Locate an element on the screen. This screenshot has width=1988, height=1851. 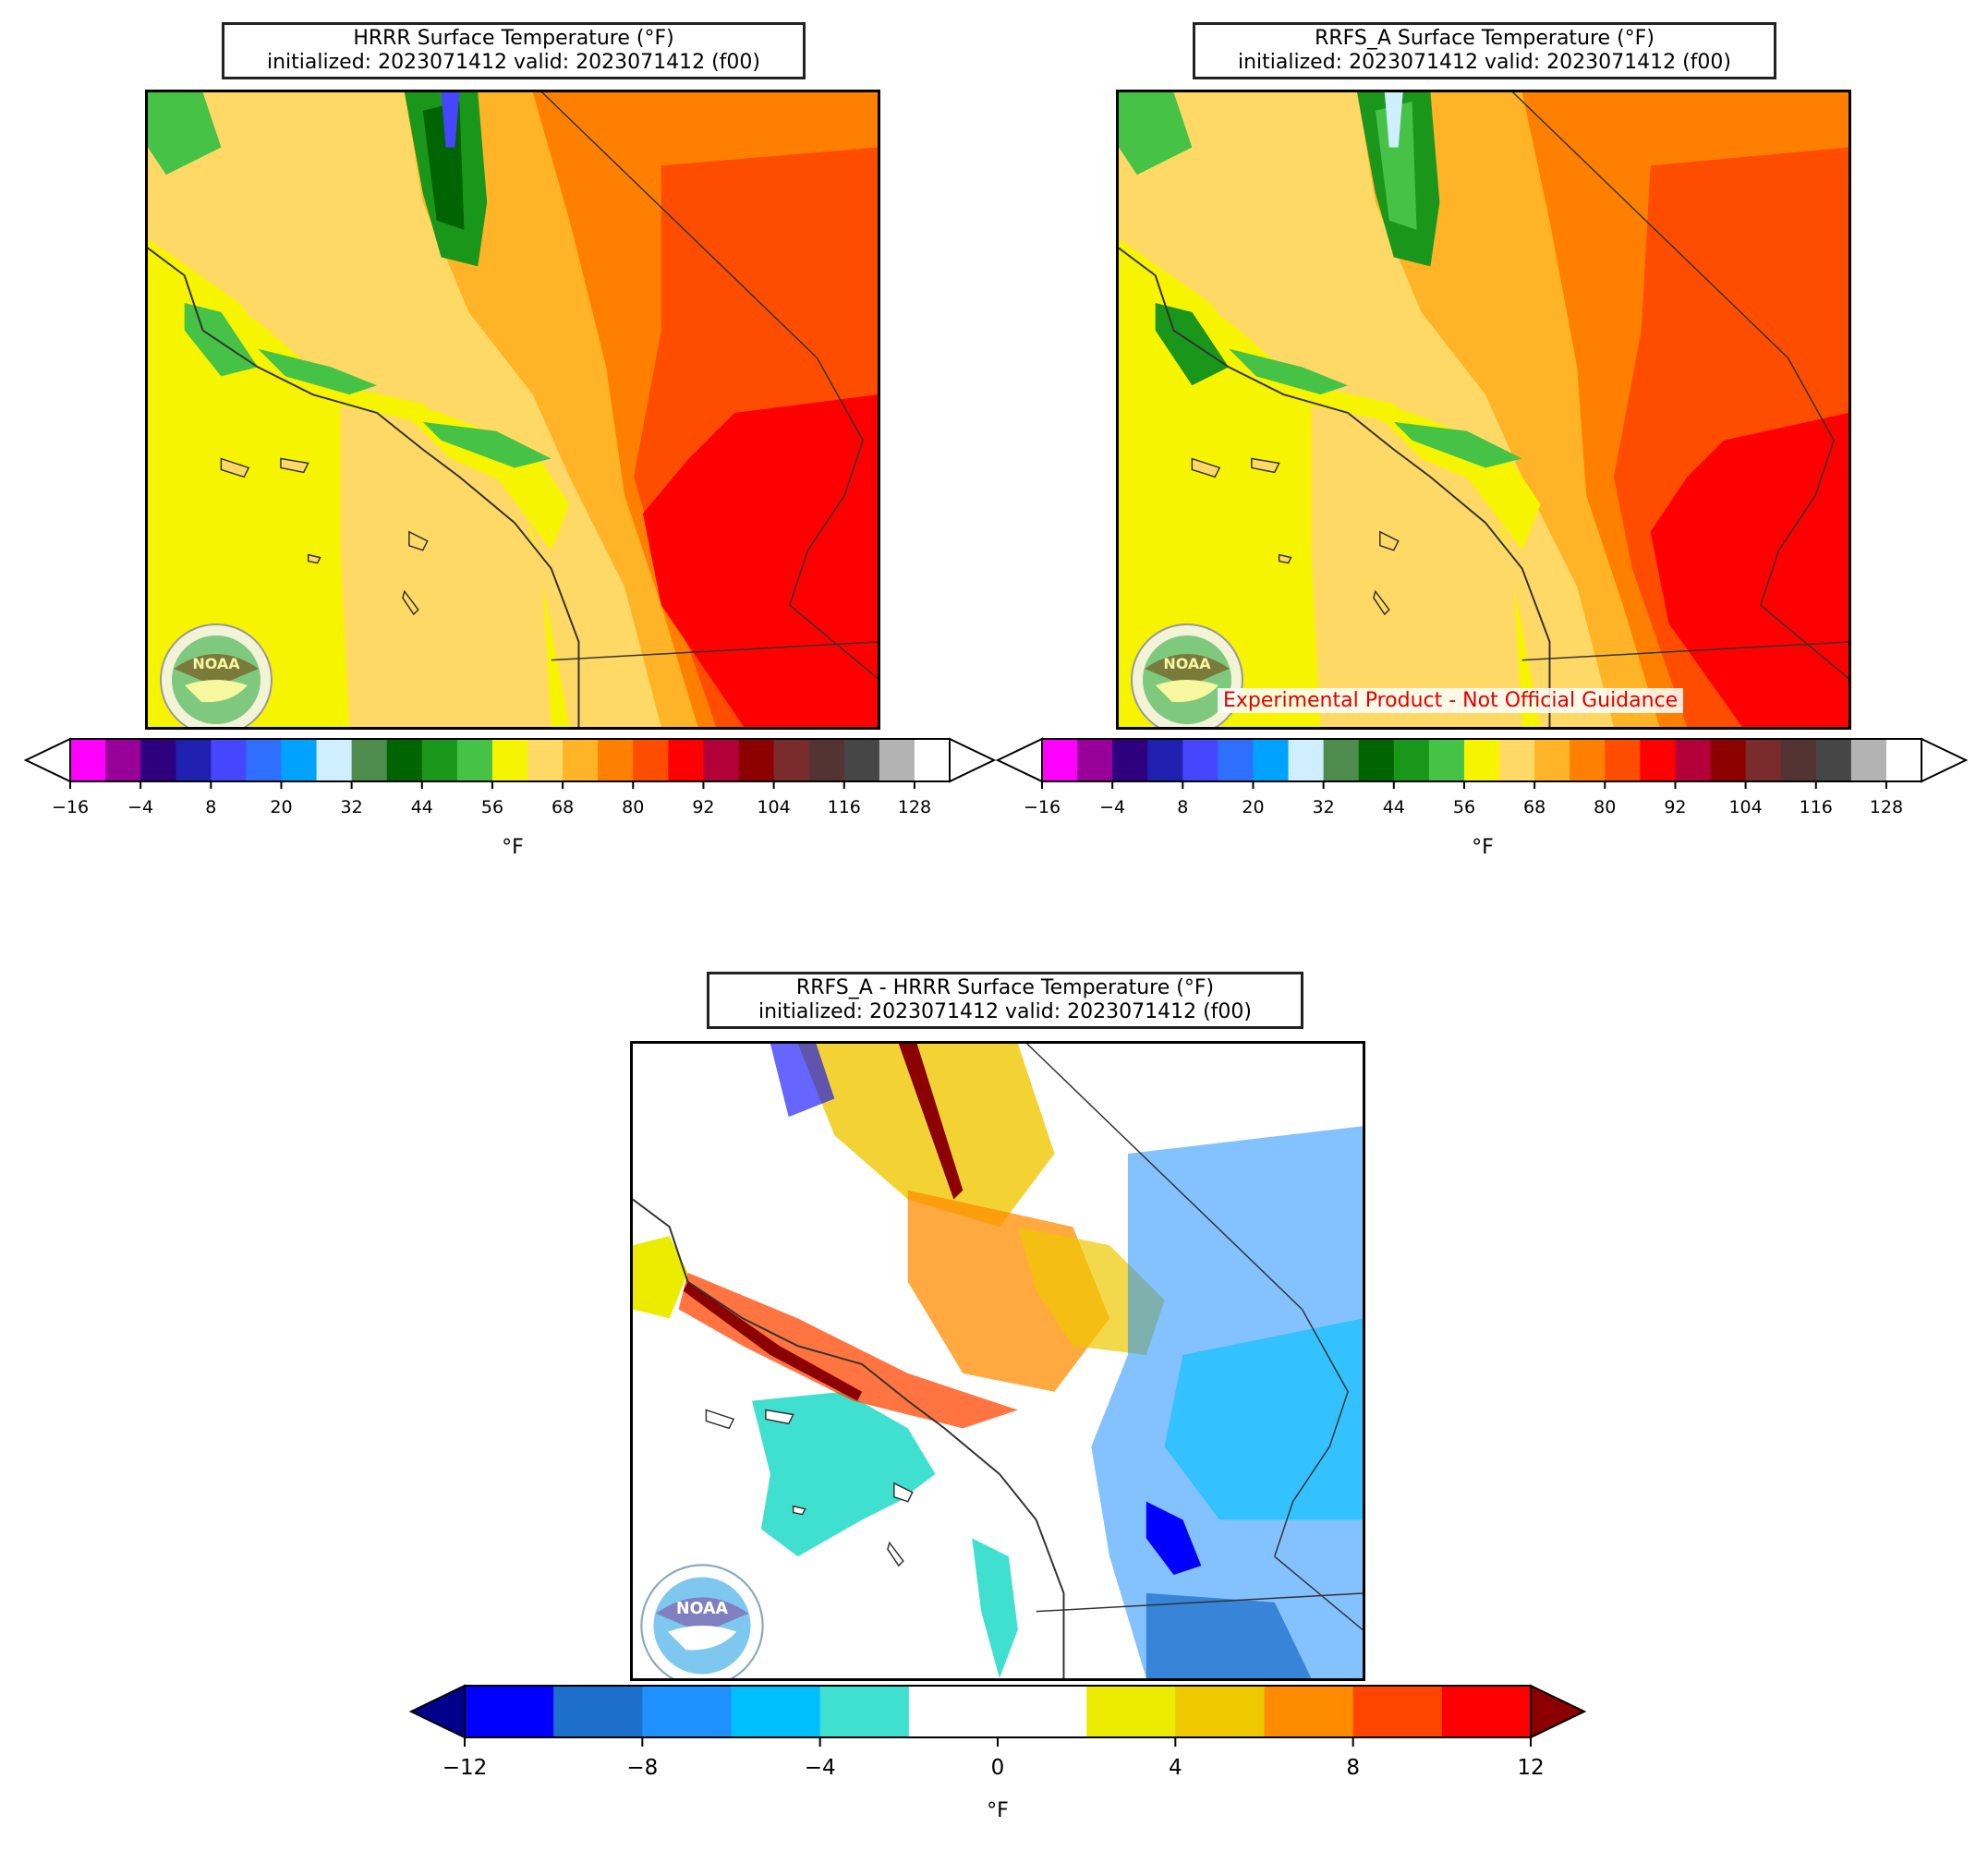
diff-colorbar-arrow-left is located at coordinates (437, 1712).